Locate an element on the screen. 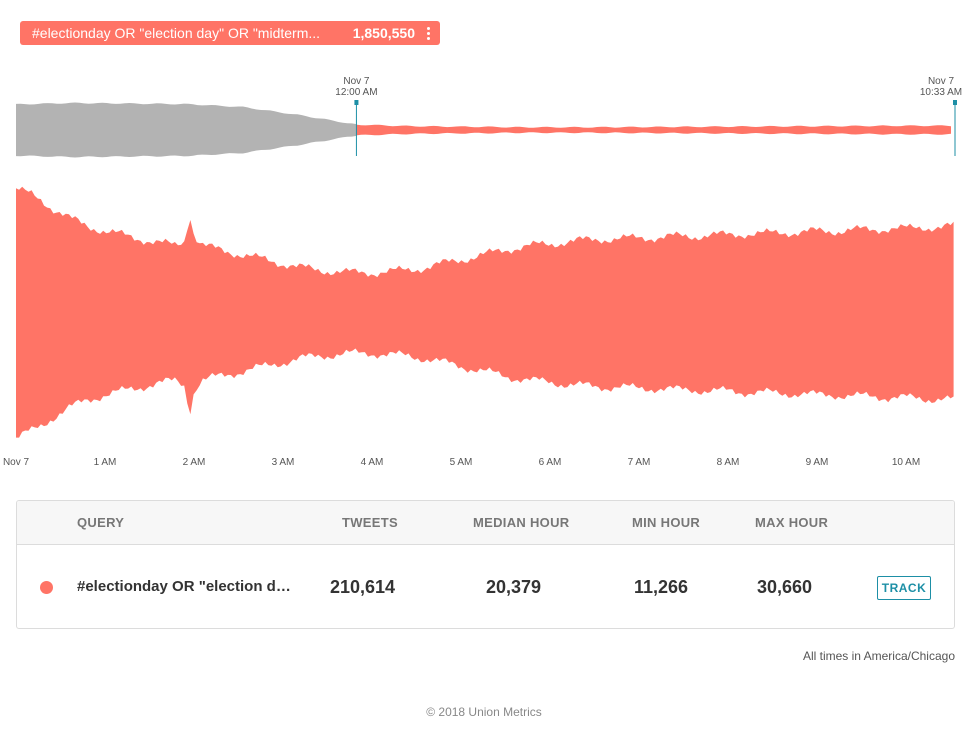 Image resolution: width=968 pixels, height=732 pixels. range-start-marker-handle is located at coordinates (356, 102).